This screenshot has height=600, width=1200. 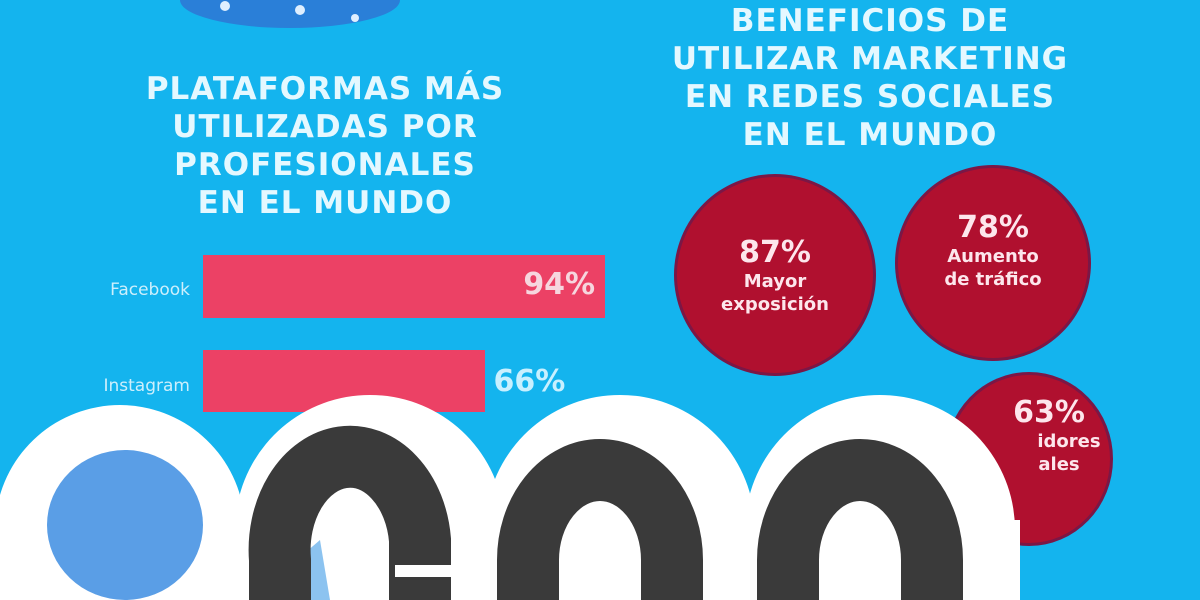 I want to click on bar-label-facebook: Facebook, so click(x=150, y=290).